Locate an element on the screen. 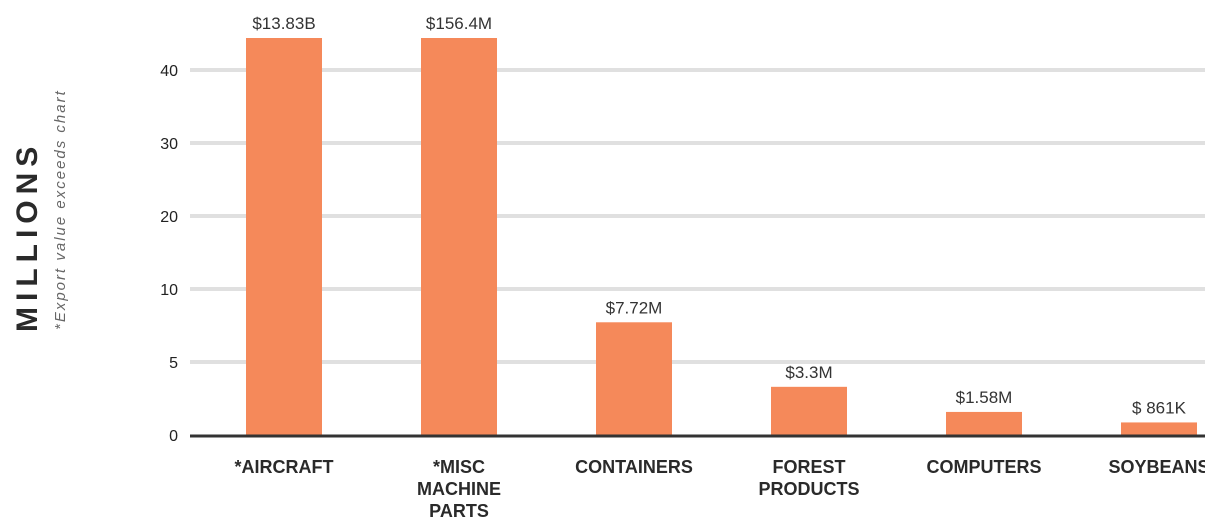 The image size is (1205, 523). y-axis-note: *Export value exceeds chart is located at coordinates (60, 209).